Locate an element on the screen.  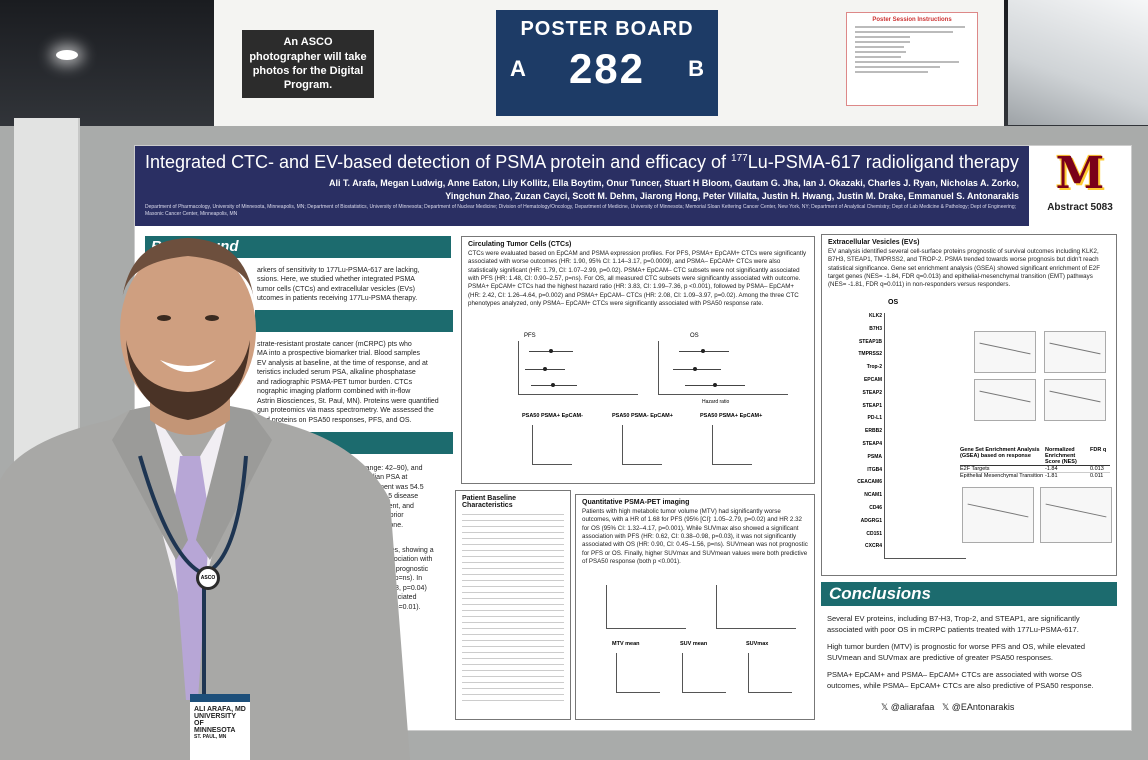
psa50-label-b: PSA50 PSMA- EpCAM+ is located at coordinates (642, 416).